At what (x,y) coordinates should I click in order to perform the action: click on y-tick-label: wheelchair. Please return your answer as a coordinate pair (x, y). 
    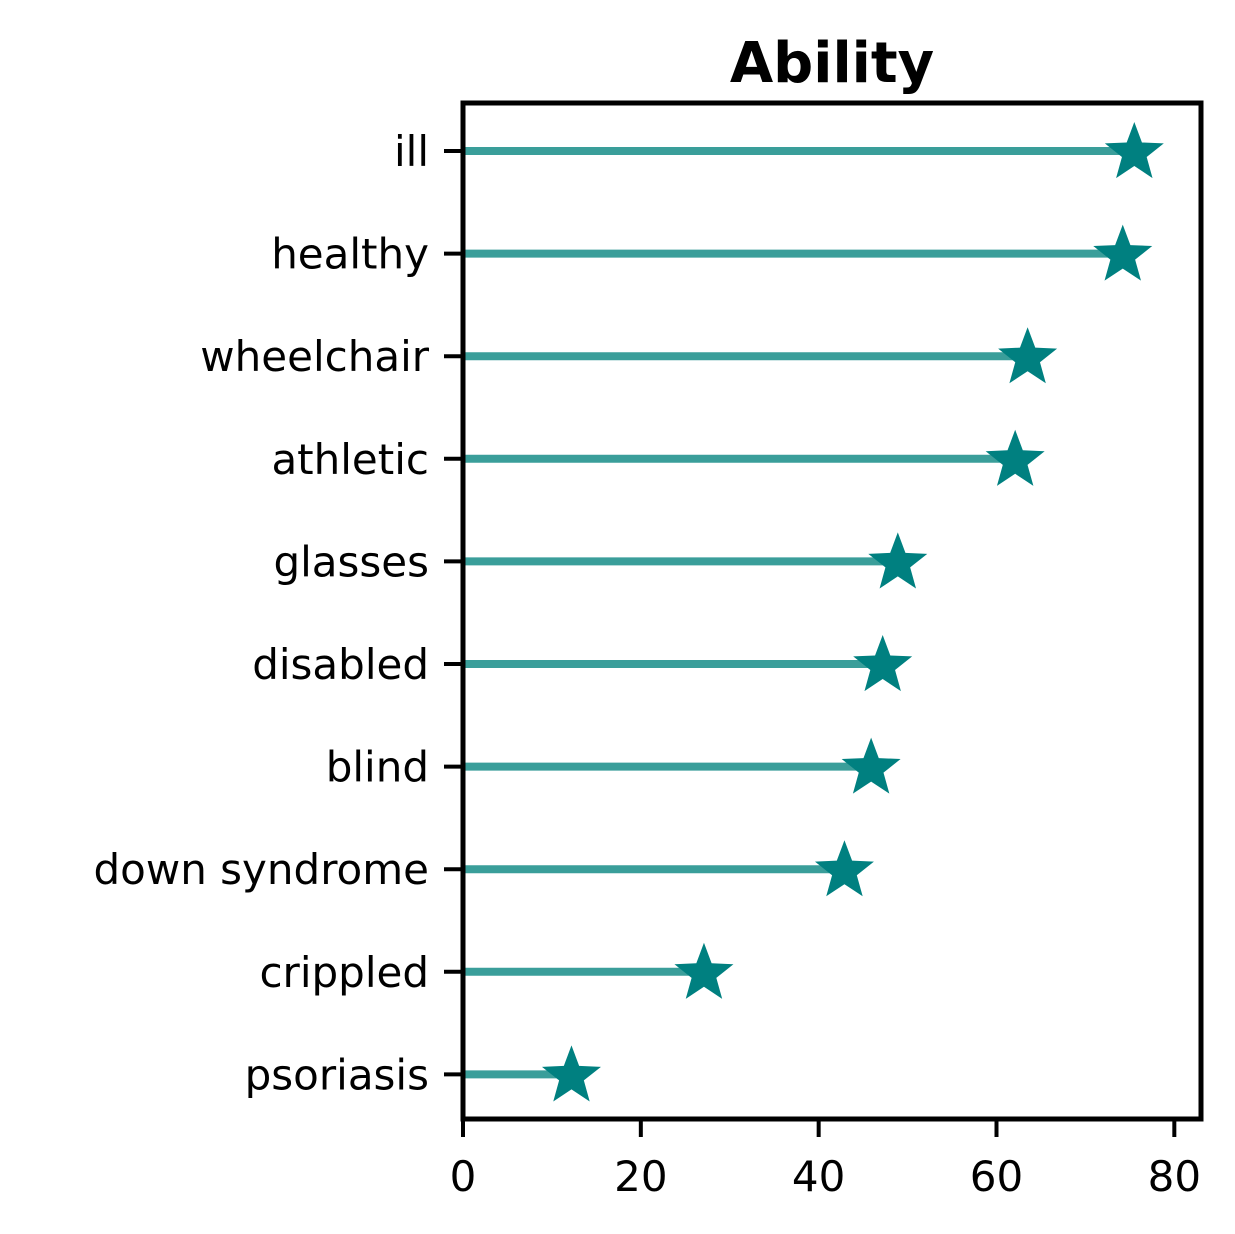
    Looking at the image, I should click on (314, 356).